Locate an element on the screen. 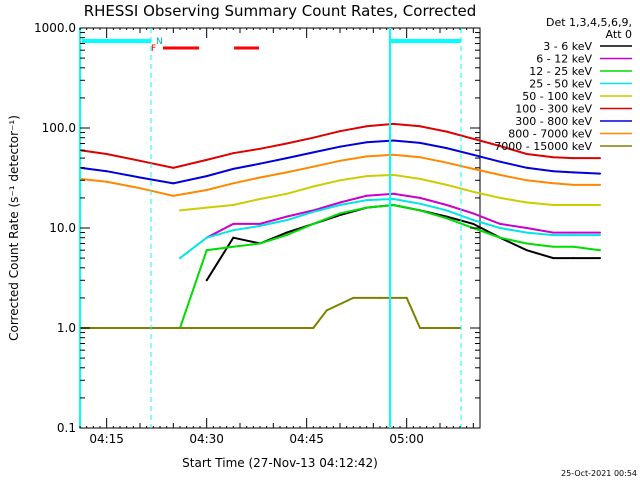 The image size is (640, 480). series-line-100-300-kev is located at coordinates (339, 145).